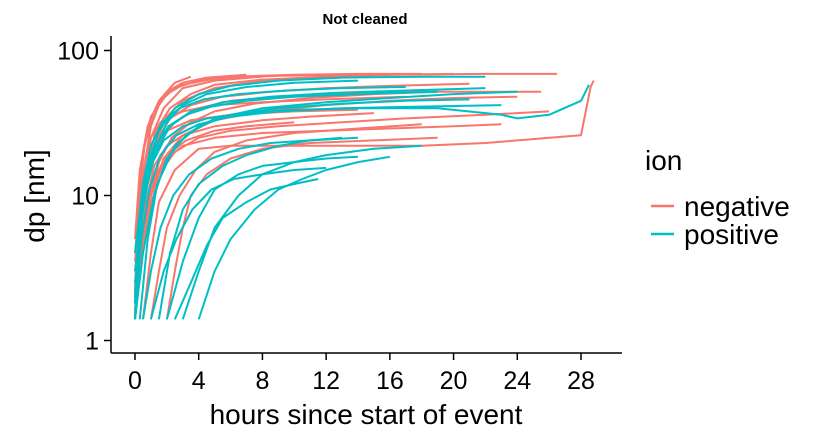  Describe the element at coordinates (92, 342) in the screenshot. I see `y-tick-label: 1` at that location.